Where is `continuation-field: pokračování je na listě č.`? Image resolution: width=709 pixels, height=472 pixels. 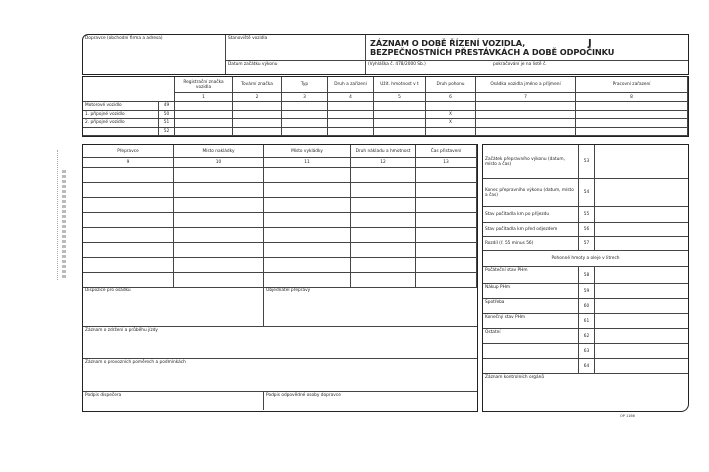 continuation-field: pokračování je na listě č. is located at coordinates (520, 64).